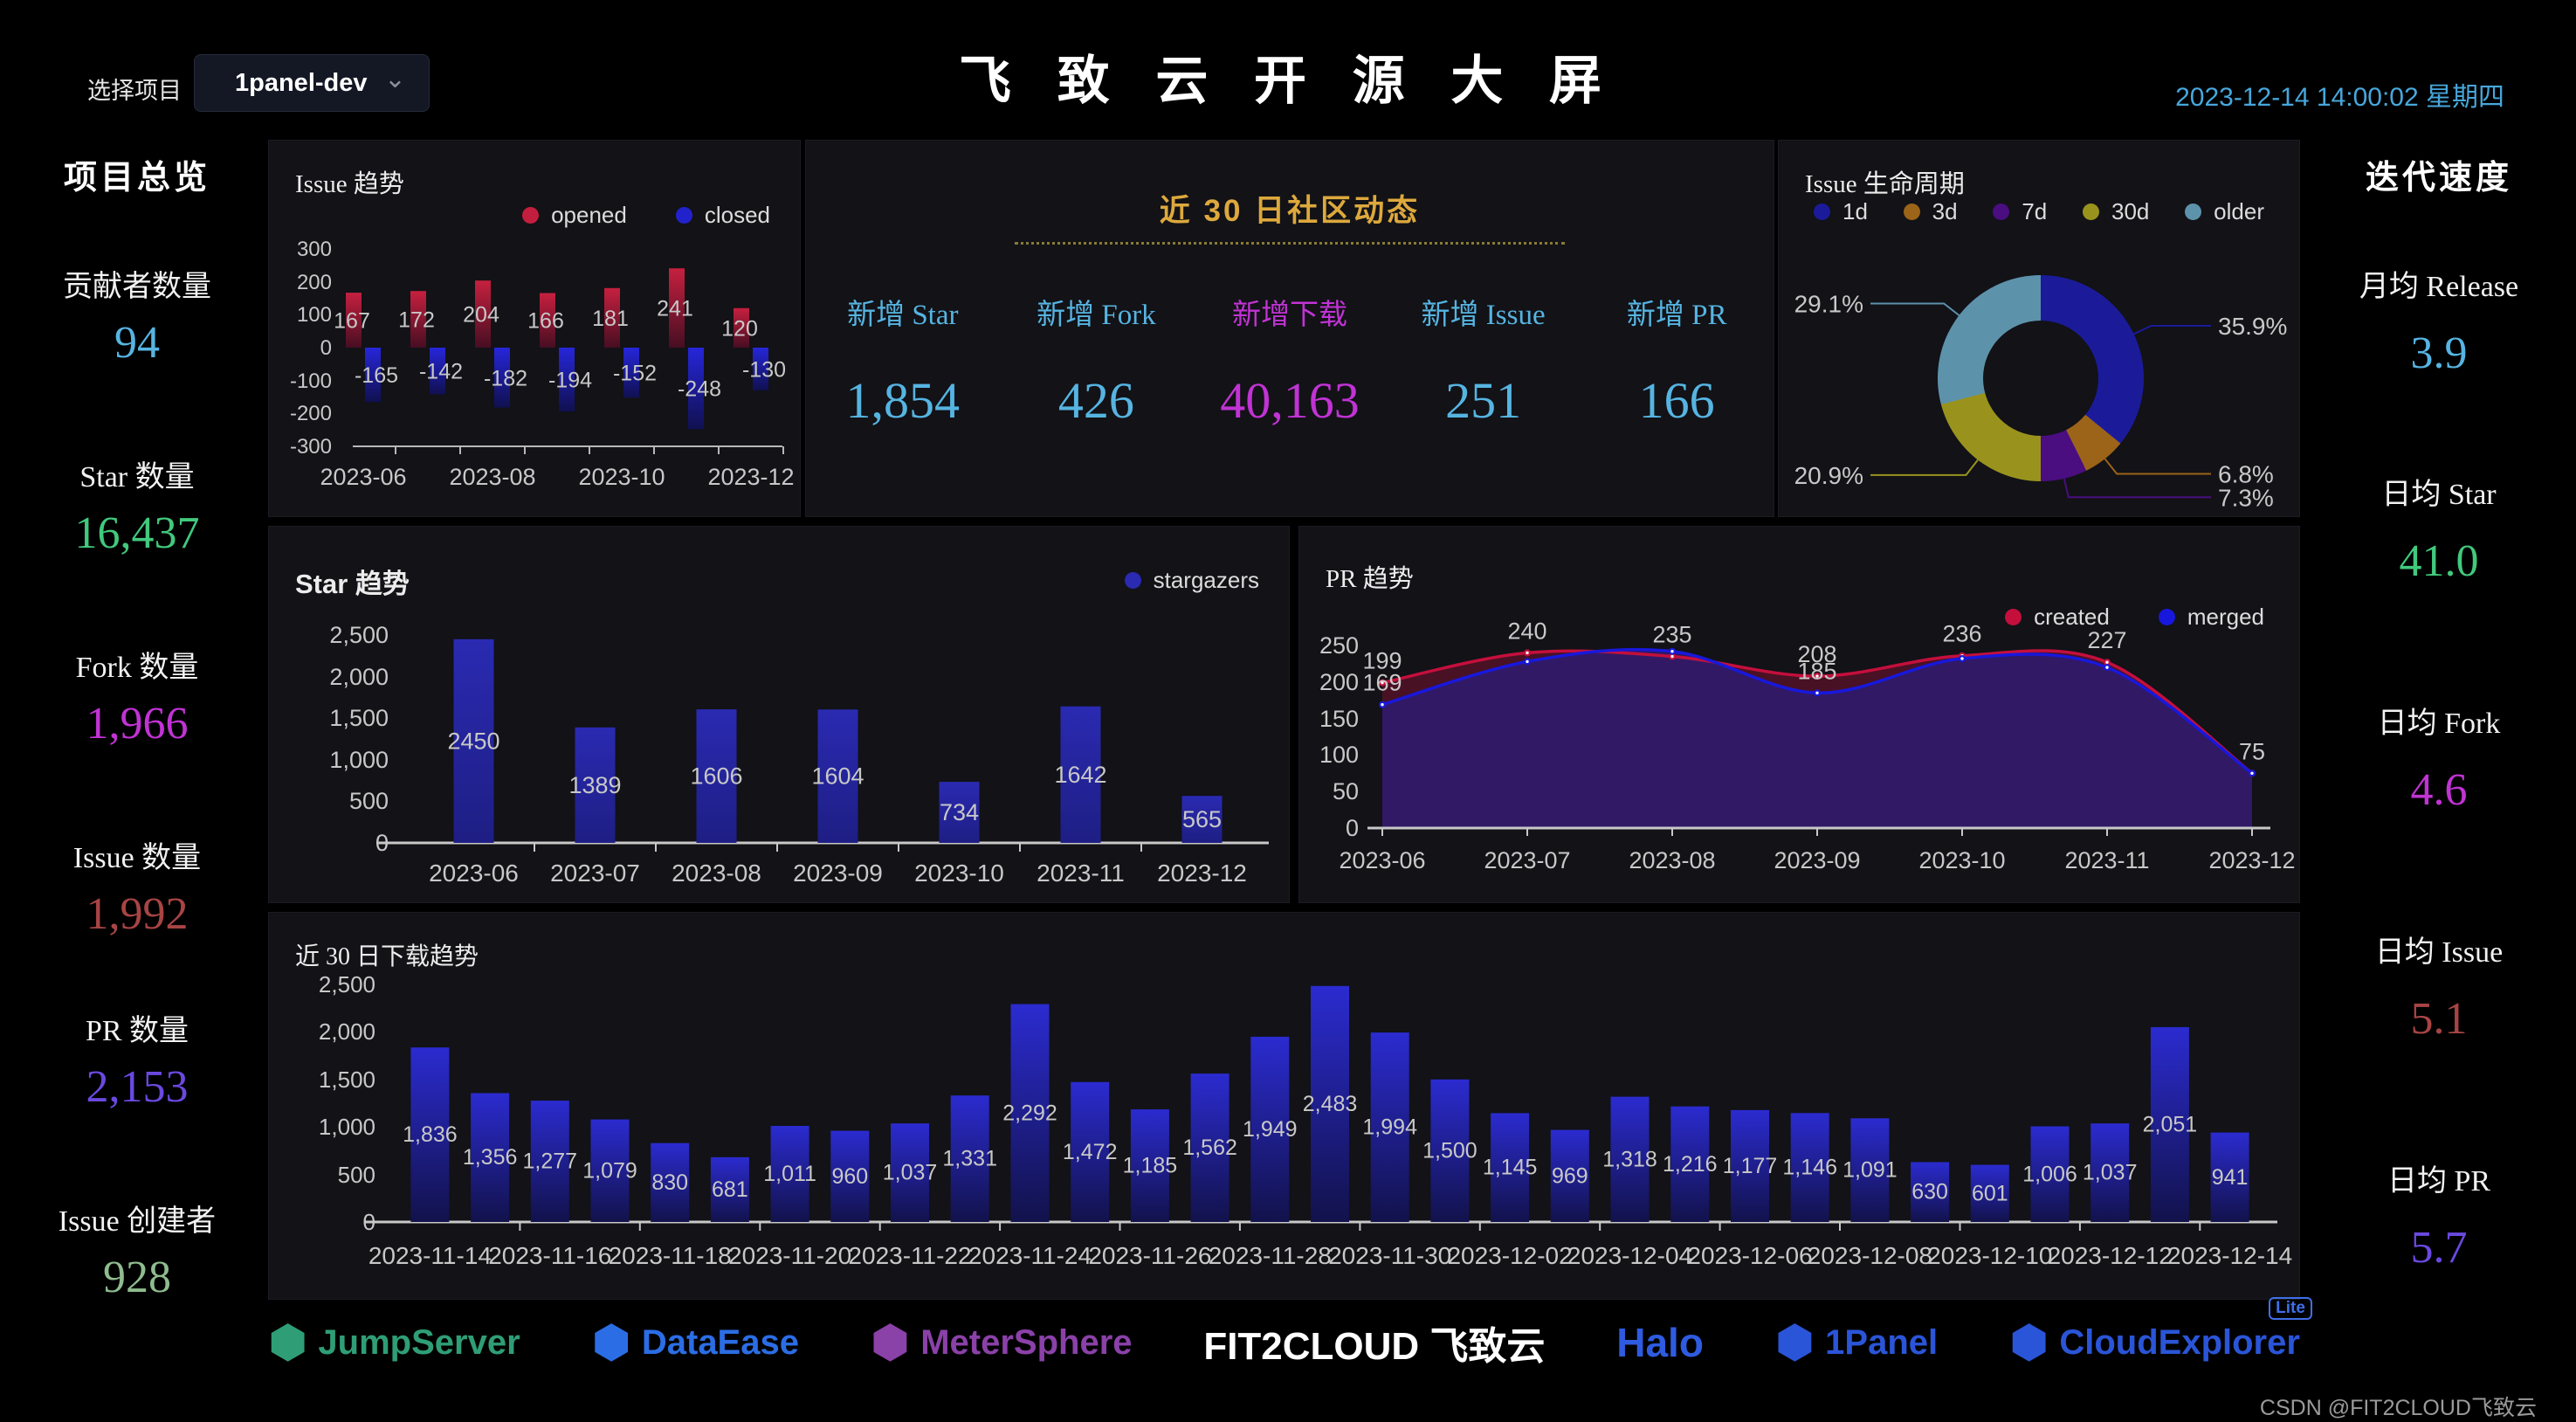 The height and width of the screenshot is (1422, 2576). I want to click on 1d-dot-icon, so click(1822, 212).